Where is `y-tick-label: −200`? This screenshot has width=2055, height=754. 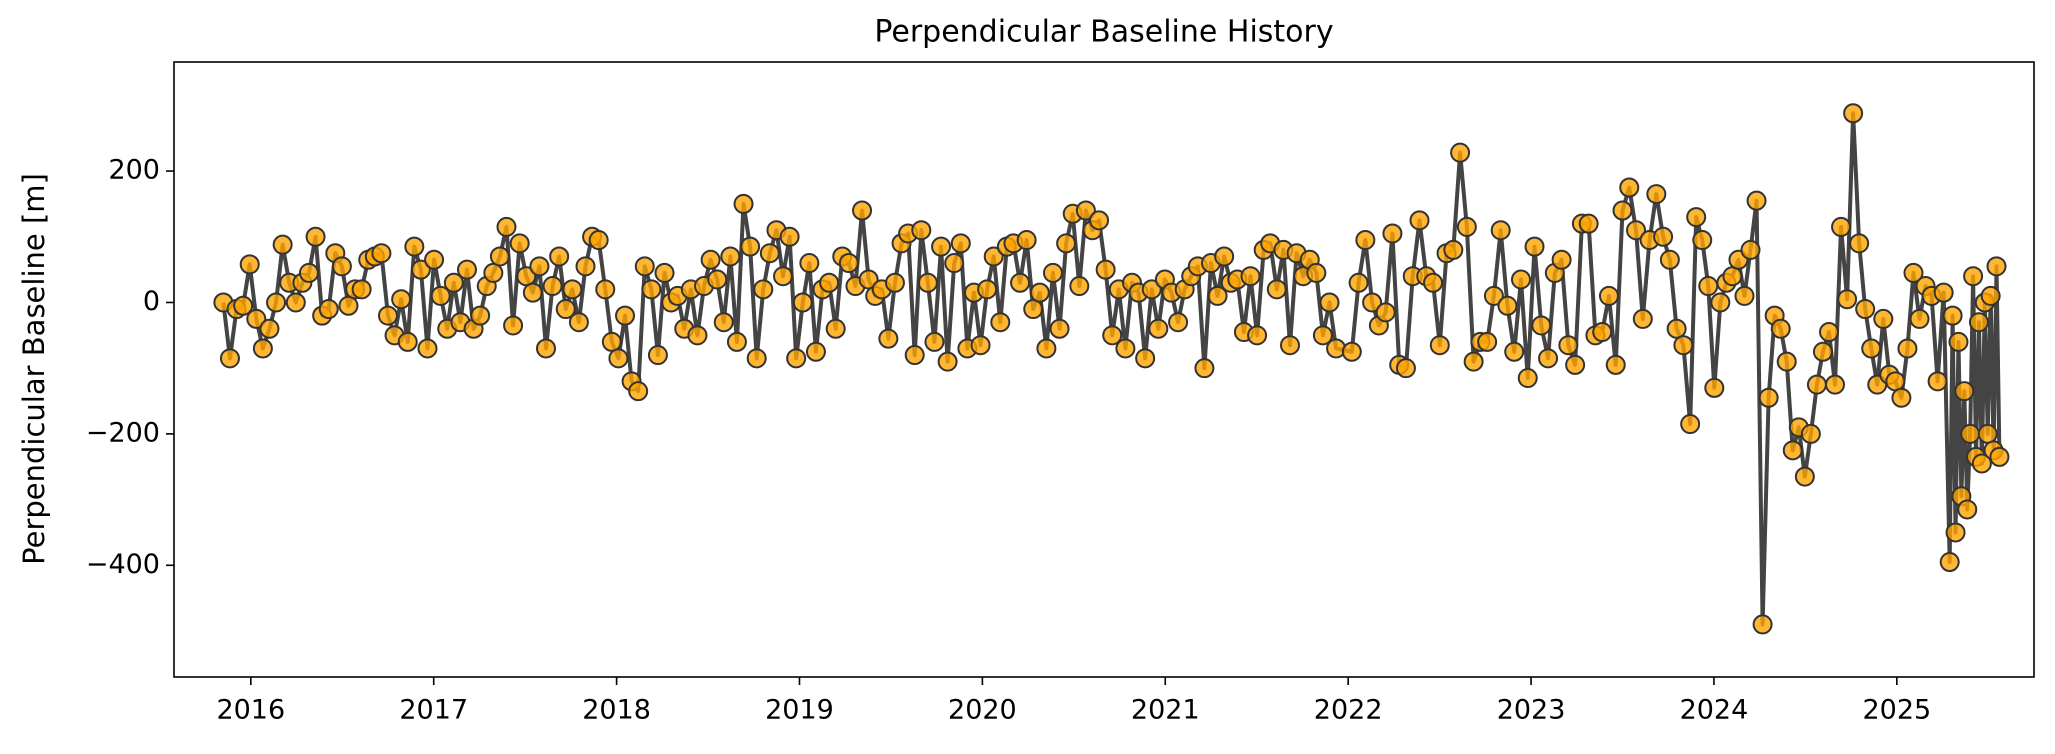
y-tick-label: −200 is located at coordinates (123, 432).